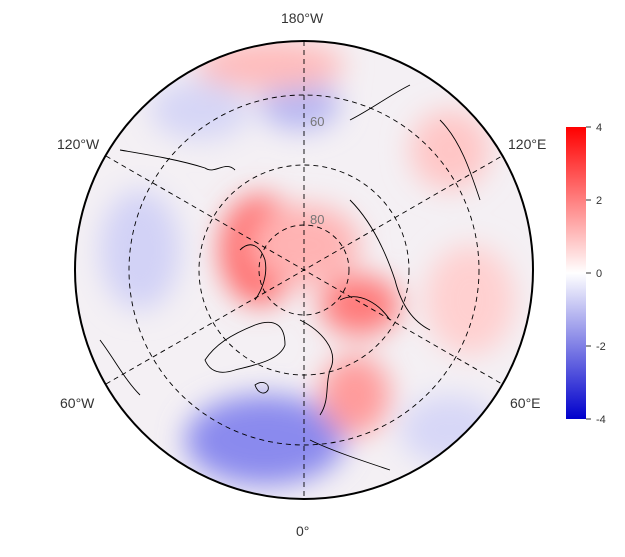  I want to click on coast-iceland, so click(261, 388).